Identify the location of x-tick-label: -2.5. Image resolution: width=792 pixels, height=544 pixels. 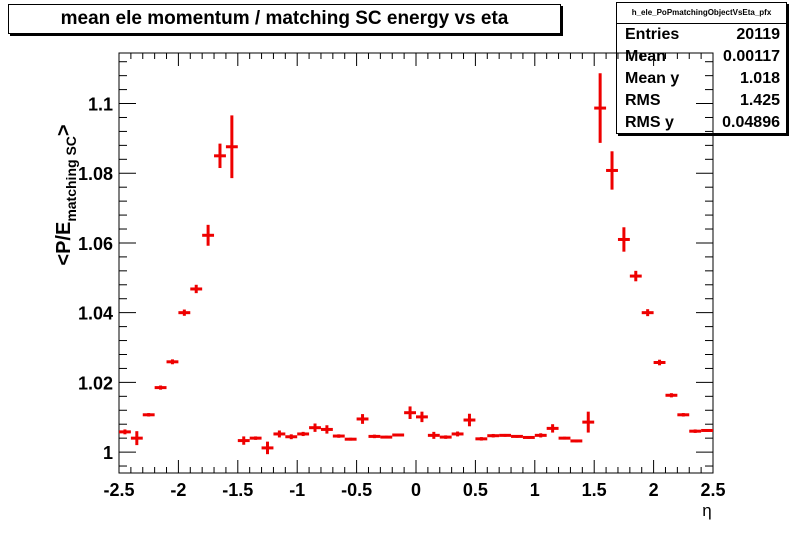
(118, 490).